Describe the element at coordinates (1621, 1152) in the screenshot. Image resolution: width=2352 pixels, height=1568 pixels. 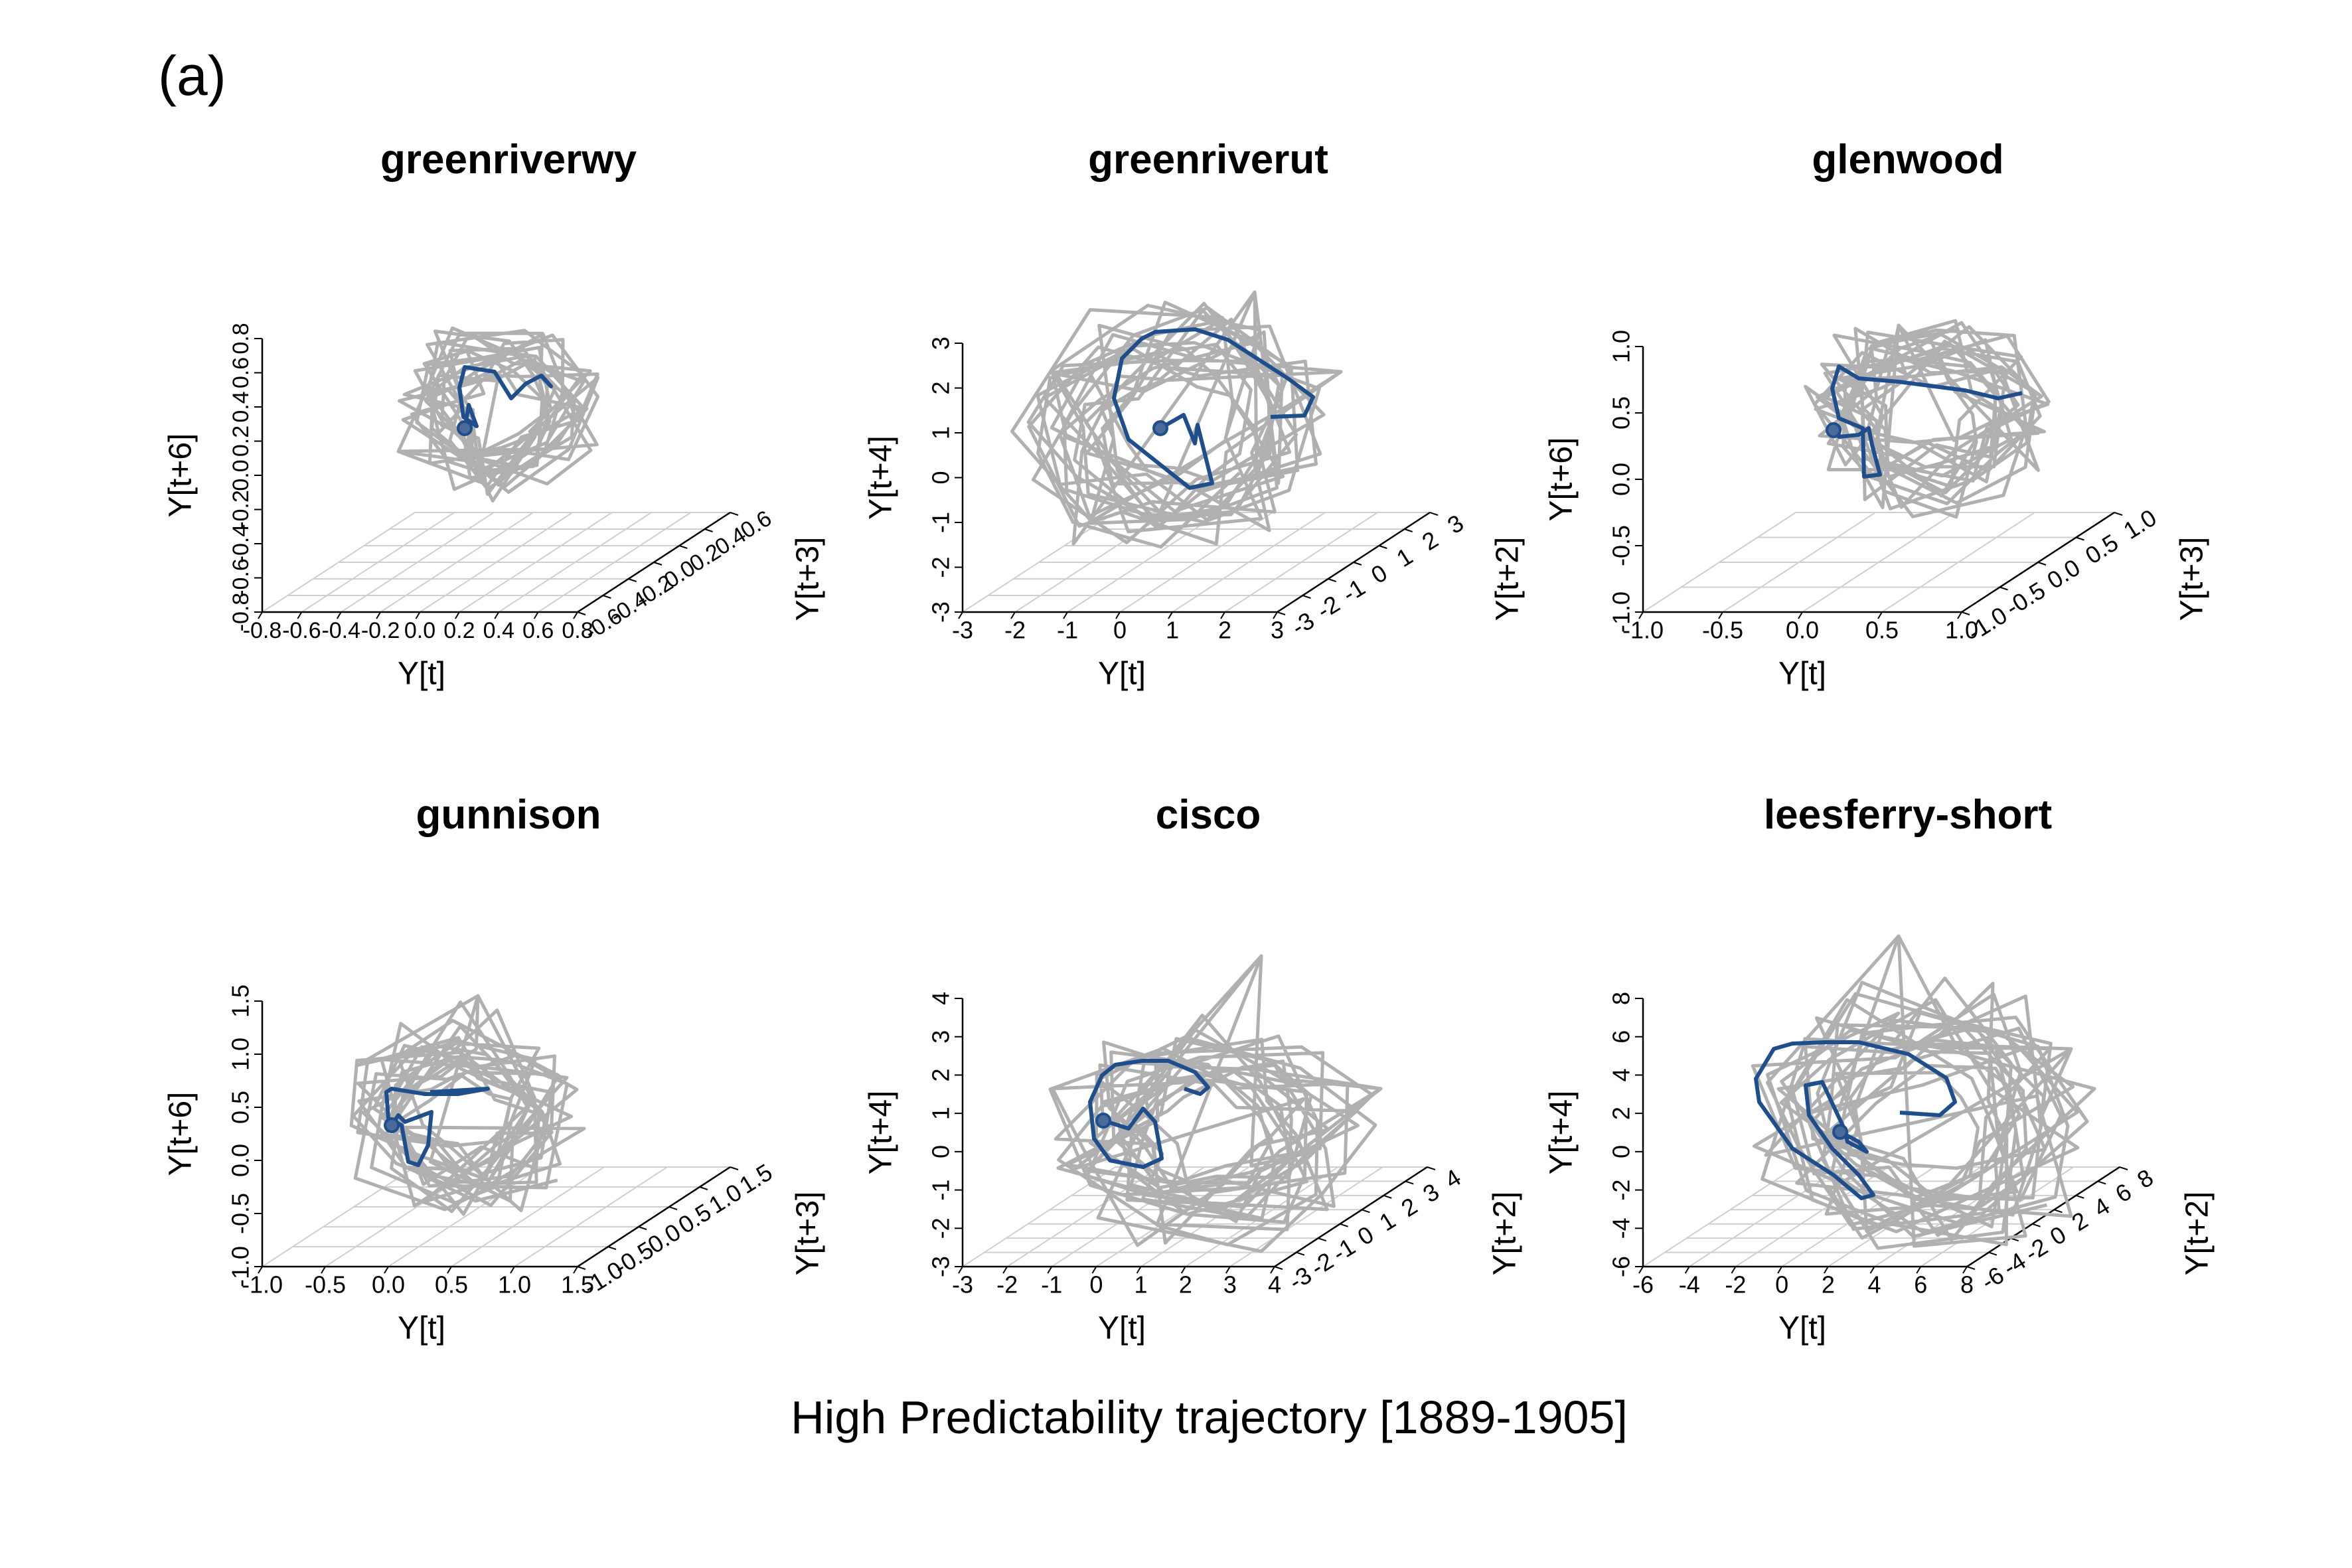
I see `z-tick-label: 0` at that location.